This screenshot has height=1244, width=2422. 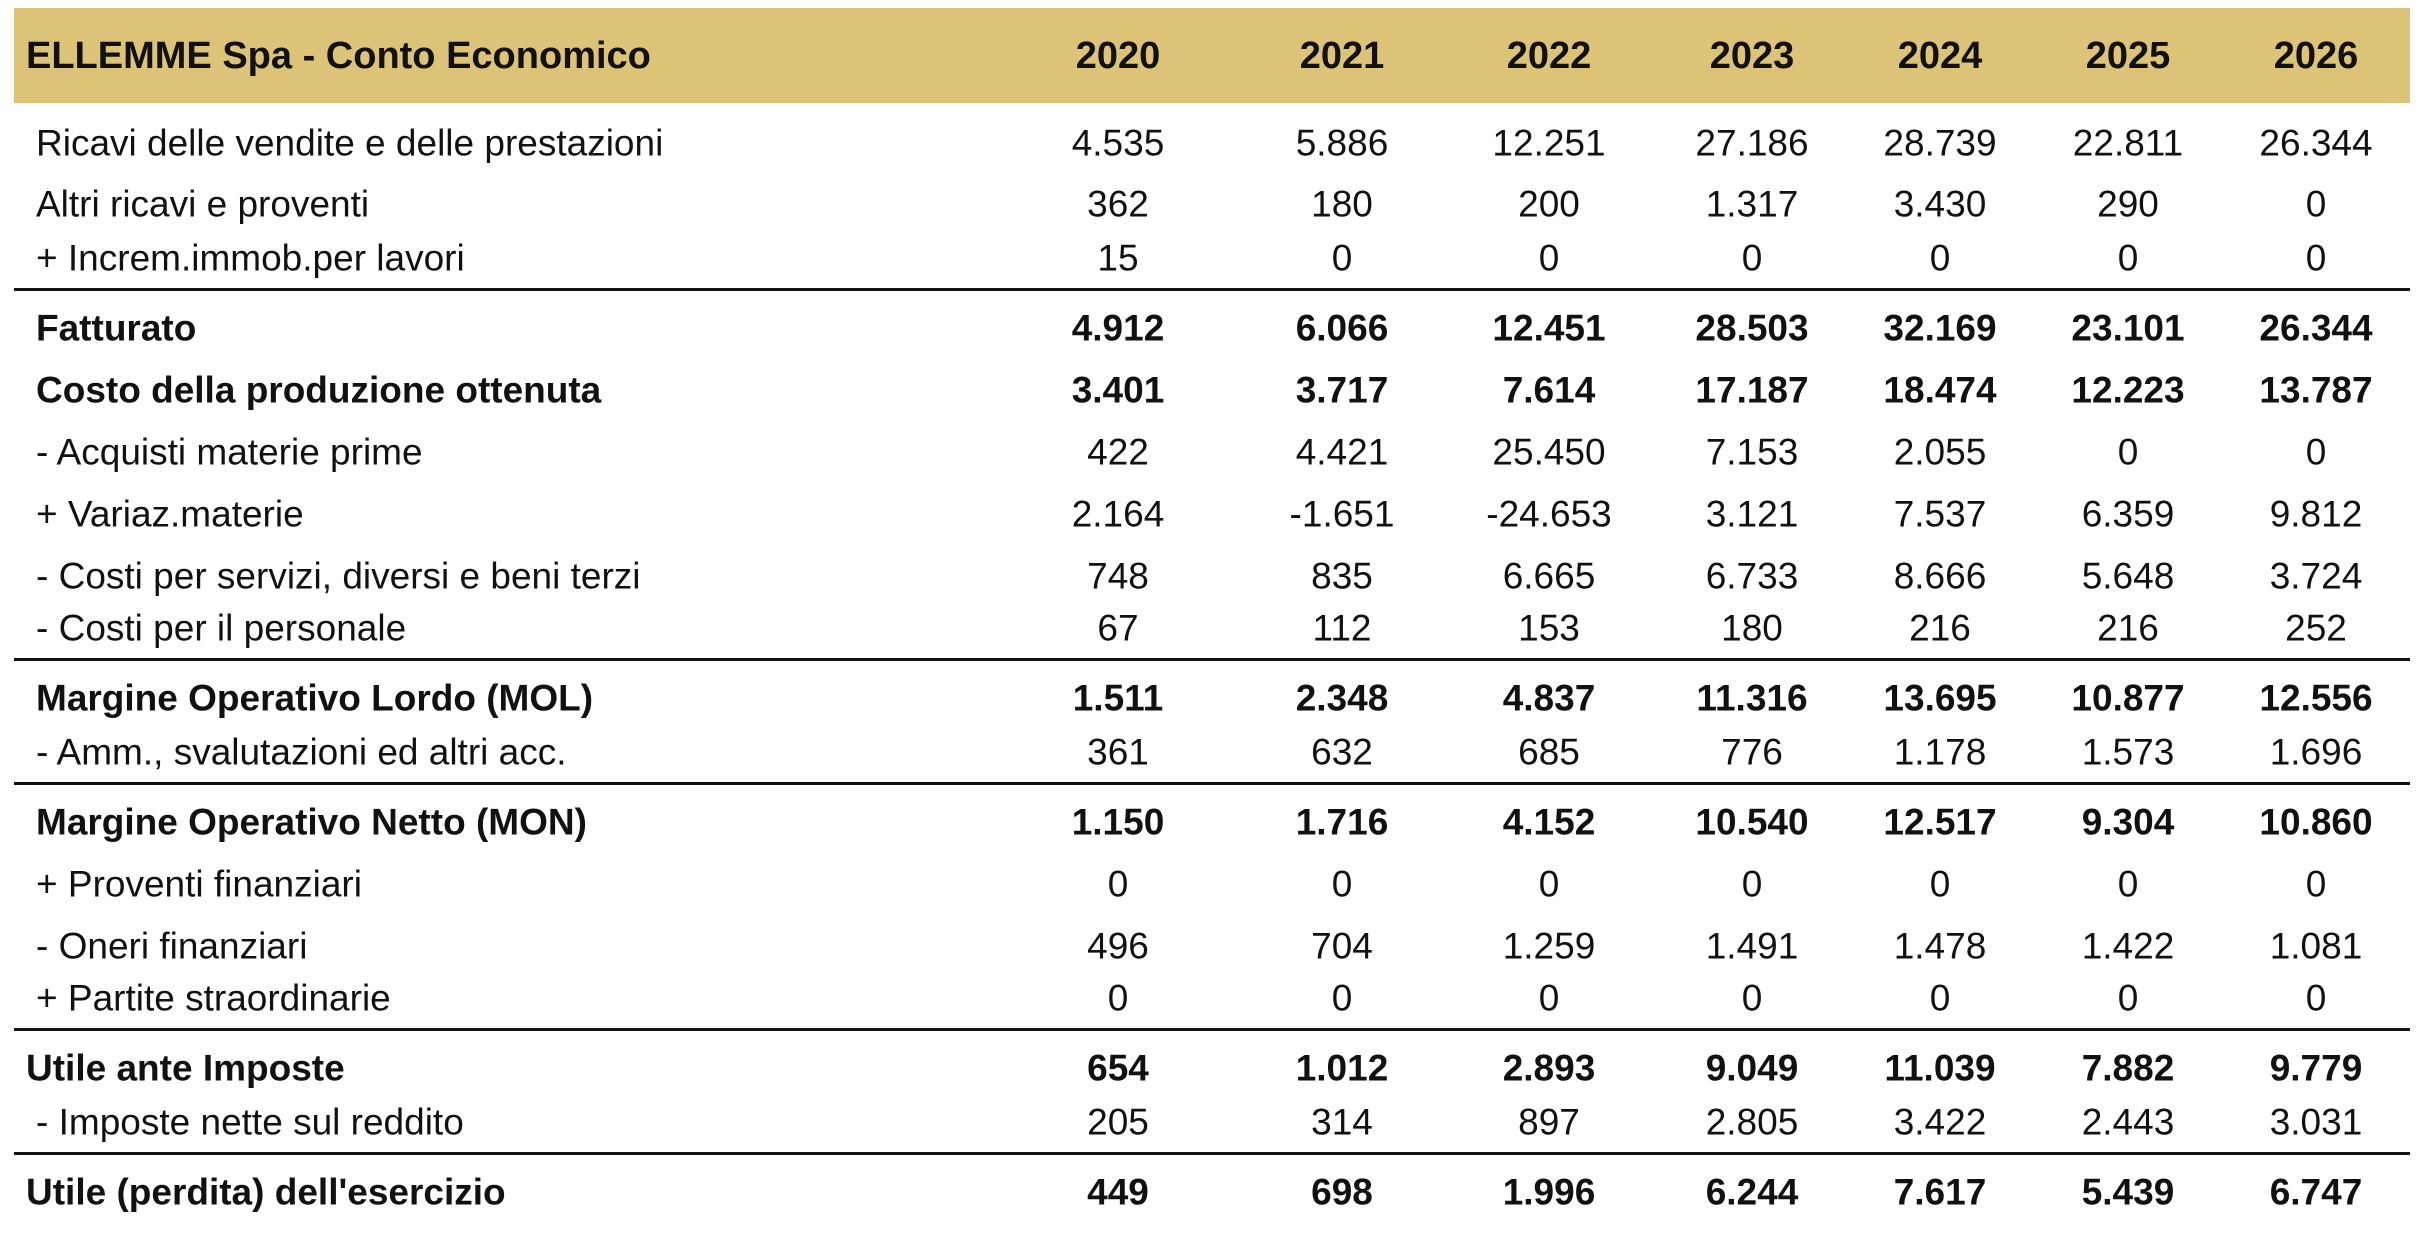 I want to click on row-value: 205, so click(x=1118, y=1122).